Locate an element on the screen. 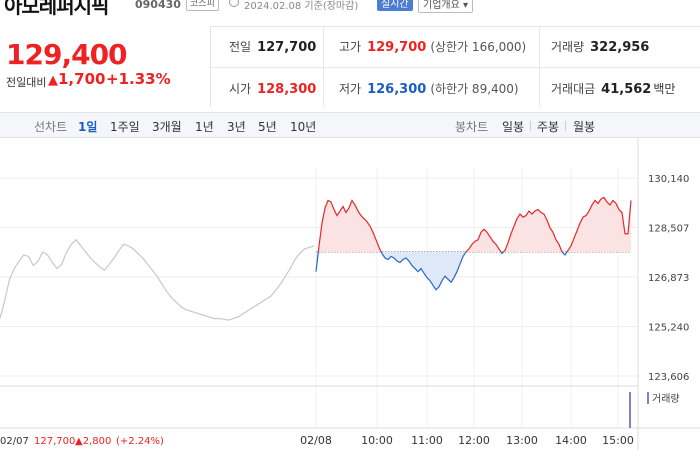 This screenshot has width=700, height=450. stat-low: 저가 126,300 (하한가 89,400) is located at coordinates (429, 88).